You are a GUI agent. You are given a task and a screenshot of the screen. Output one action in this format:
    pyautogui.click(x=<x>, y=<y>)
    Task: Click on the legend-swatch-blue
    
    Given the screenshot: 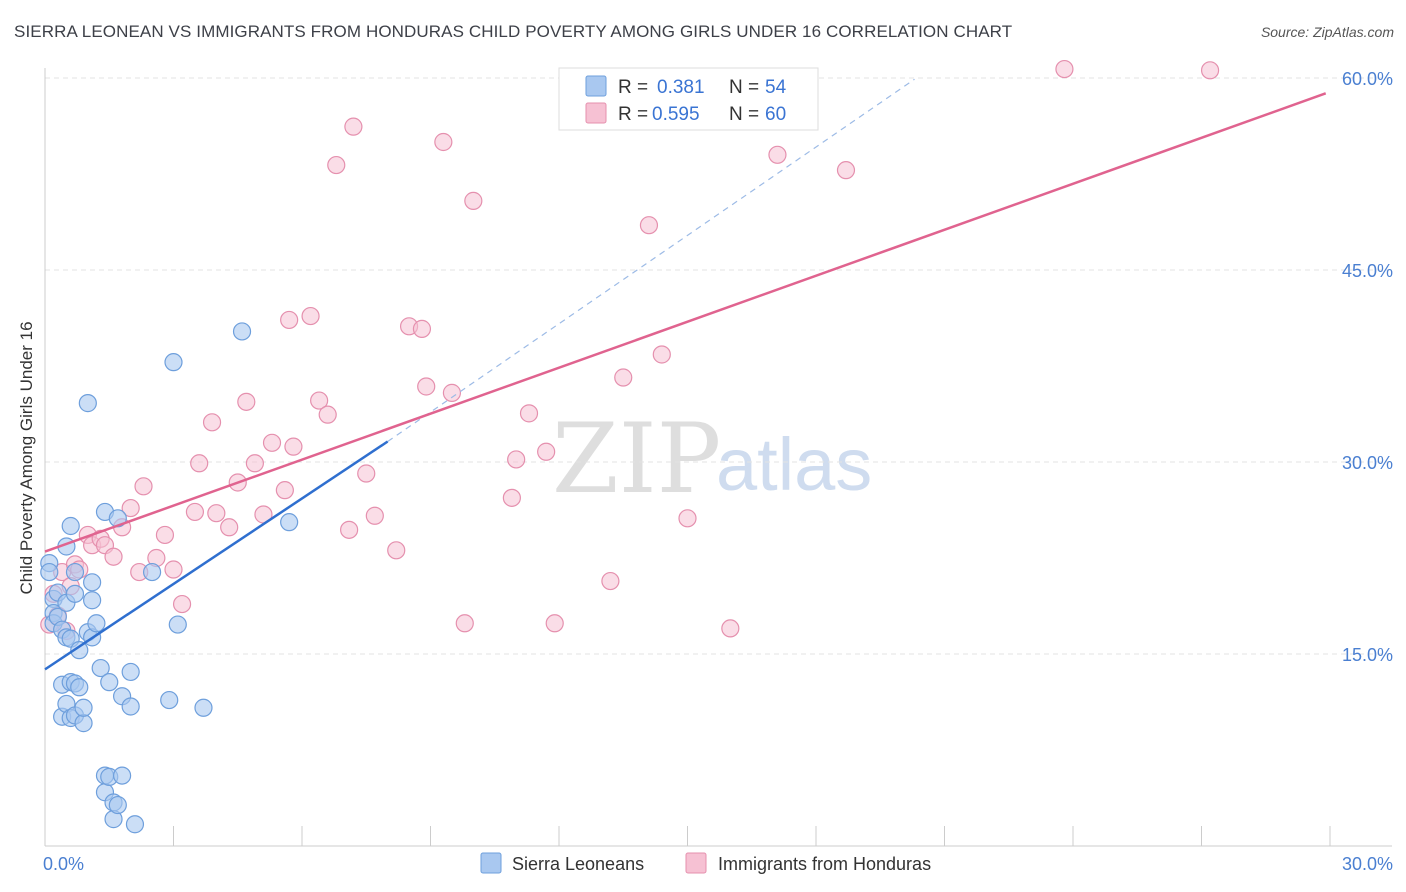 What is the action you would take?
    pyautogui.click(x=596, y=86)
    